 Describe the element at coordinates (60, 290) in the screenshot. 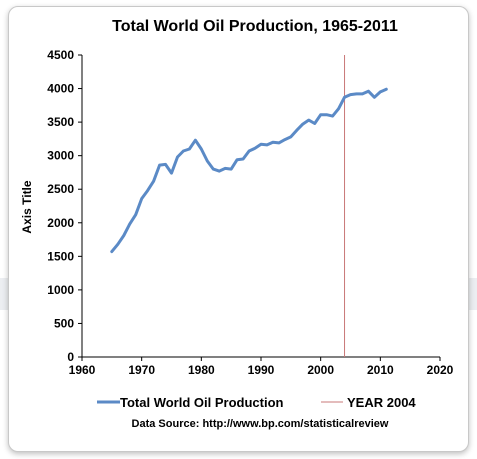

I see `y-tick-label: 1000` at that location.